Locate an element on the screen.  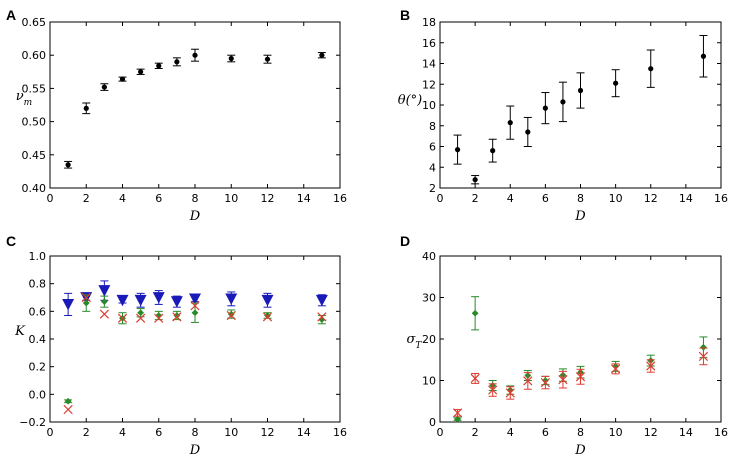
y-tick-label: 18 is located at coordinates (429, 22).